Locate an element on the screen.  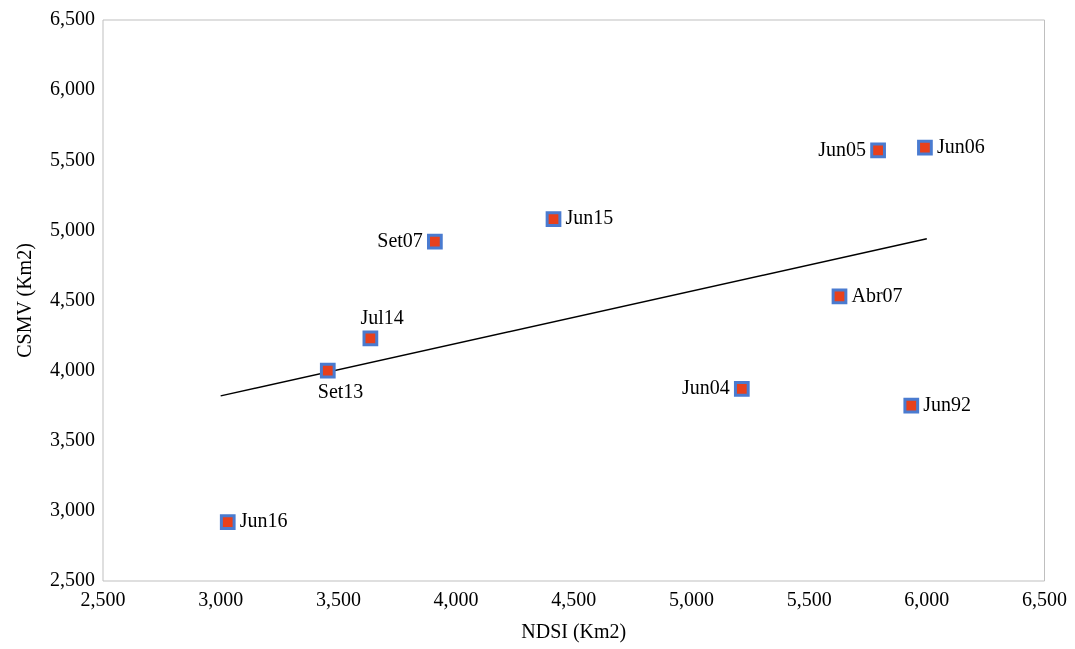
x-tick-label: 5,500 is located at coordinates (809, 599).